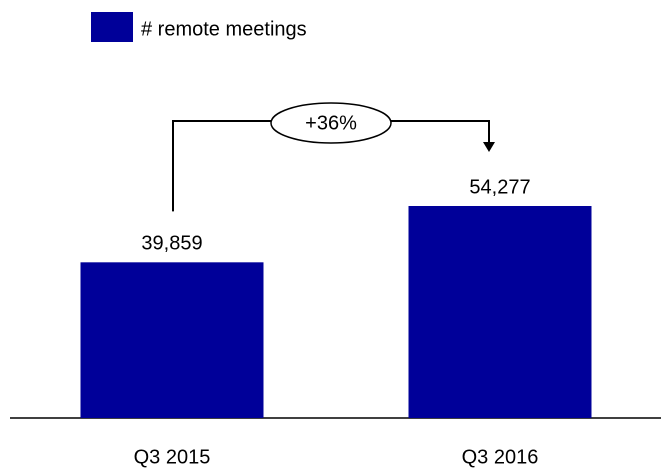  Describe the element at coordinates (112, 27) in the screenshot. I see `legend-swatch` at that location.